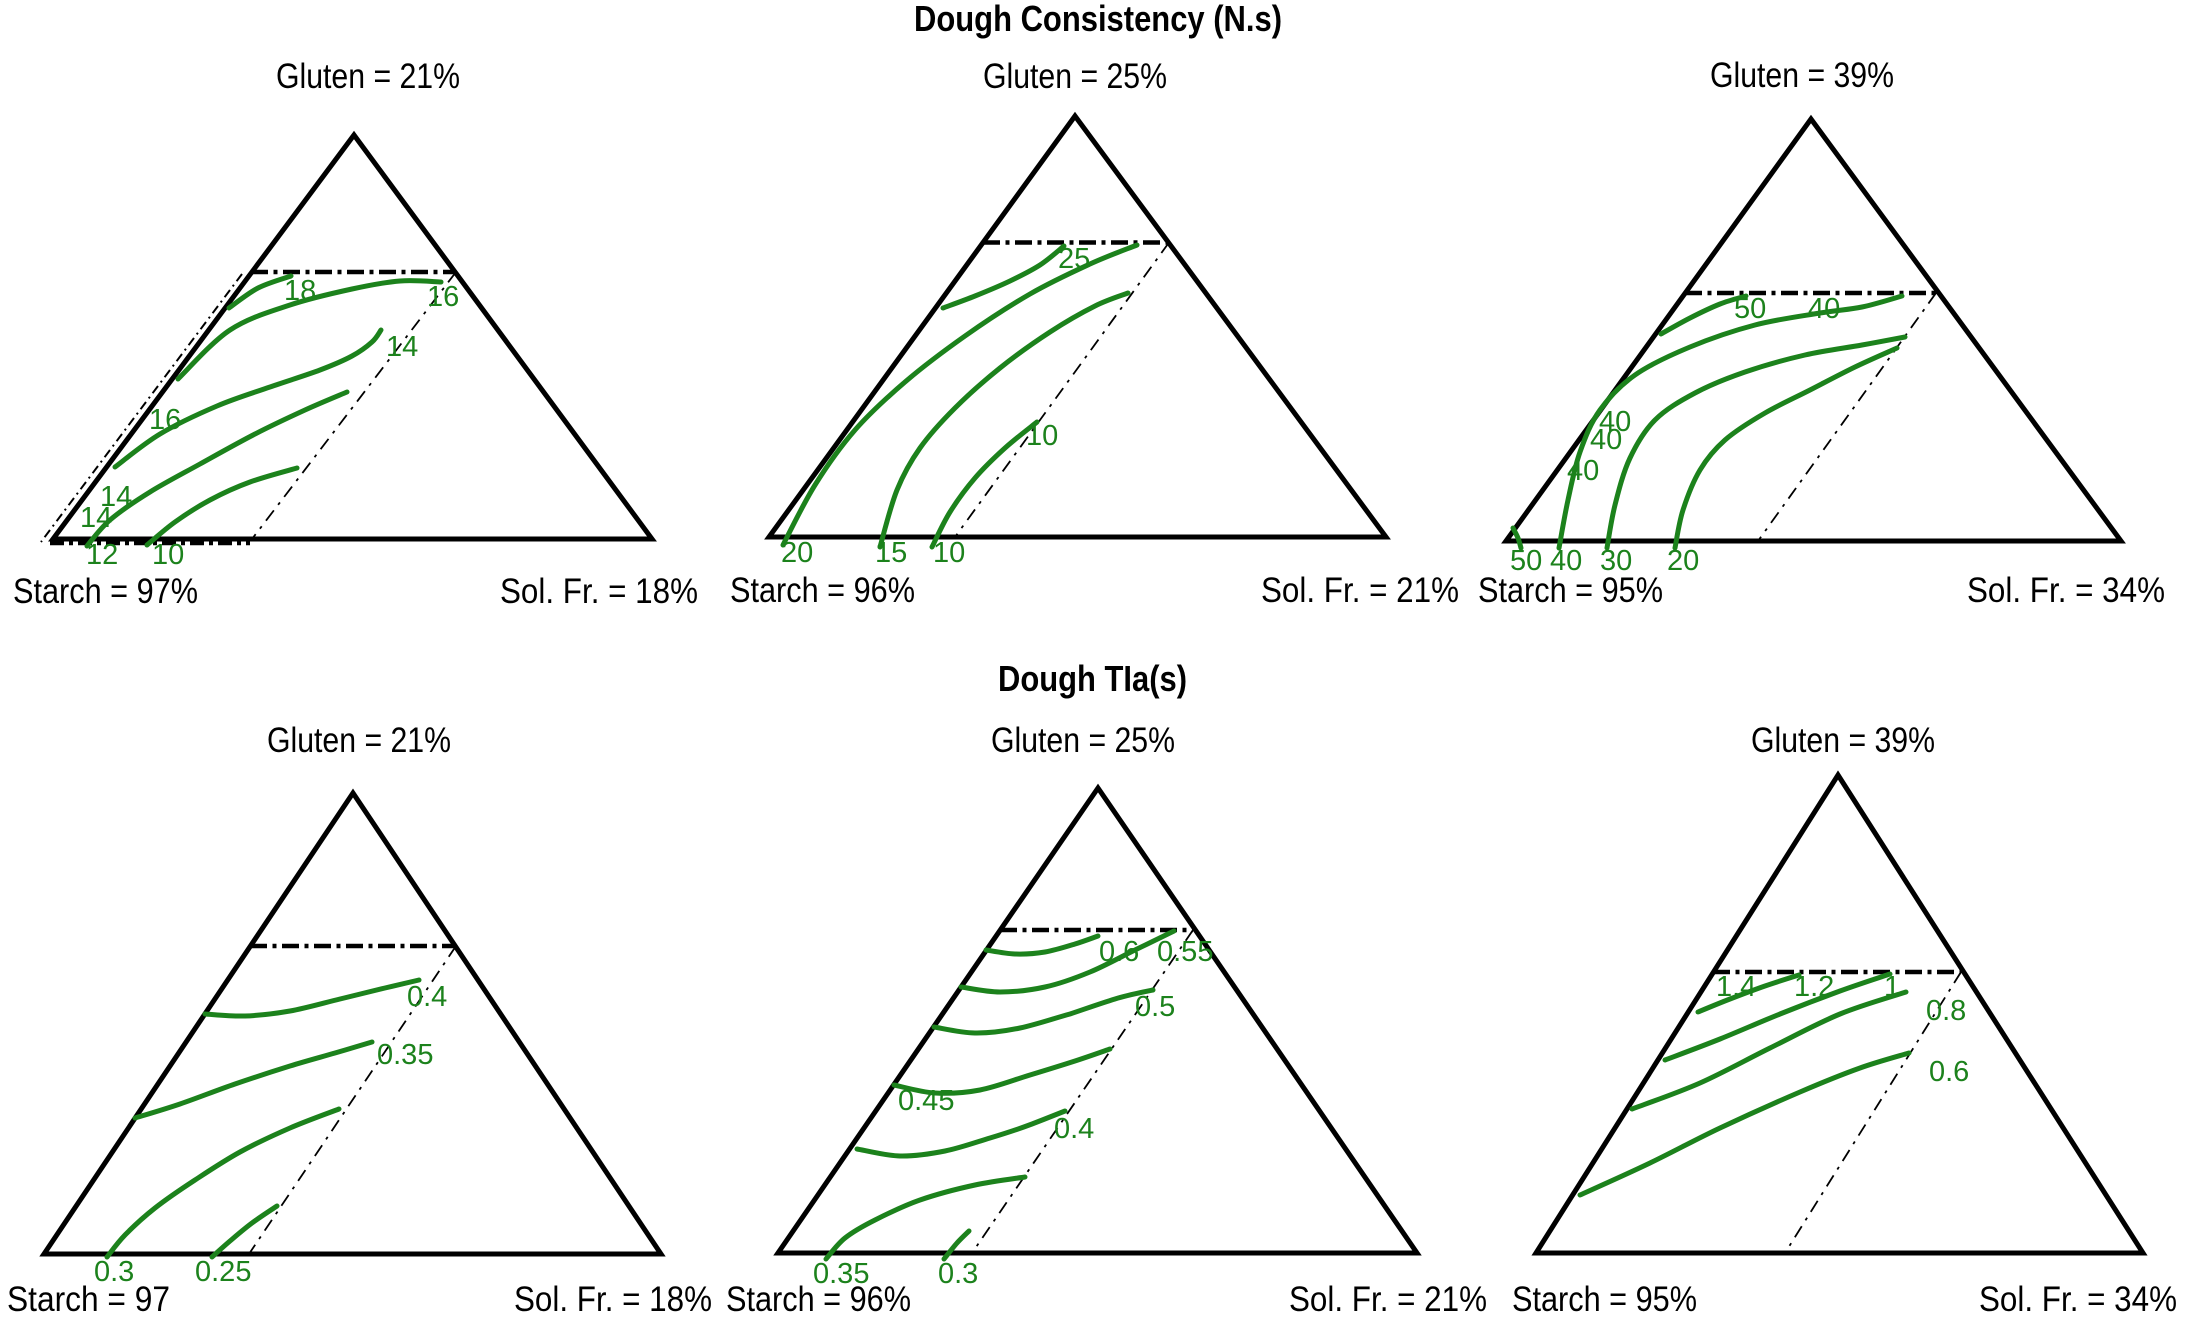 This screenshot has width=2188, height=1337. What do you see at coordinates (88, 1299) in the screenshot?
I see `svg-text: Starch = 97` at bounding box center [88, 1299].